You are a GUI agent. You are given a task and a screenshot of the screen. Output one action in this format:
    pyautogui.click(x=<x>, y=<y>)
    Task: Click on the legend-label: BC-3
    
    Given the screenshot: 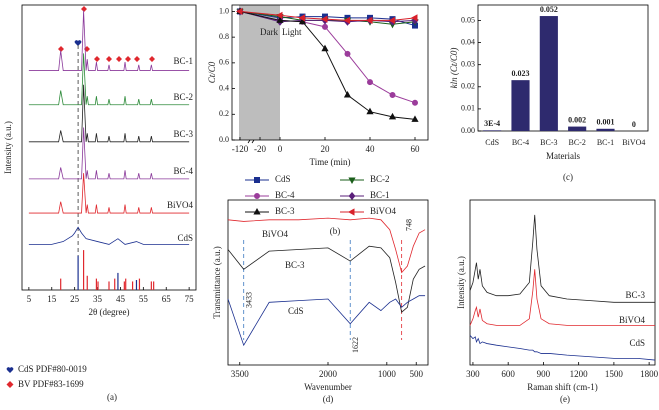 What is the action you would take?
    pyautogui.click(x=285, y=211)
    